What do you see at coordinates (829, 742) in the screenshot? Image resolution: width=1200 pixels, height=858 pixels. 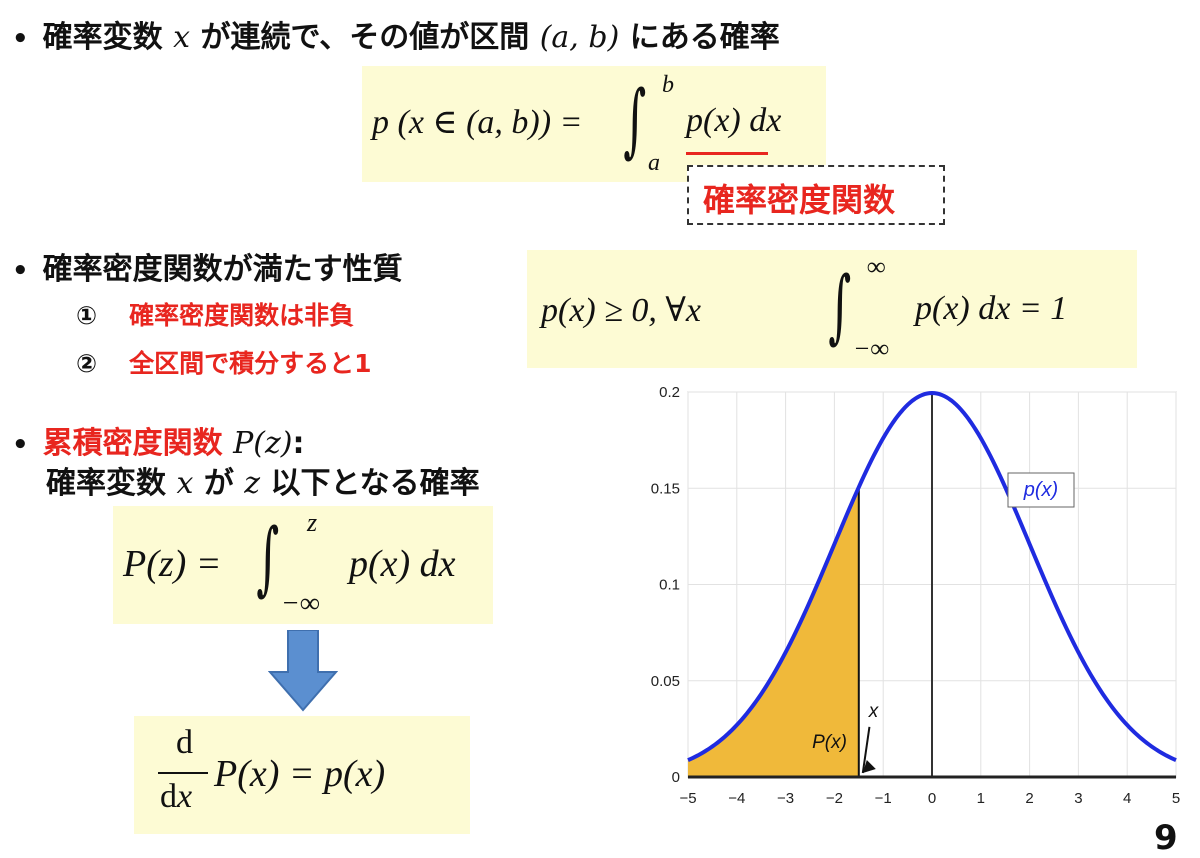 I see `area-label: P(x)` at bounding box center [829, 742].